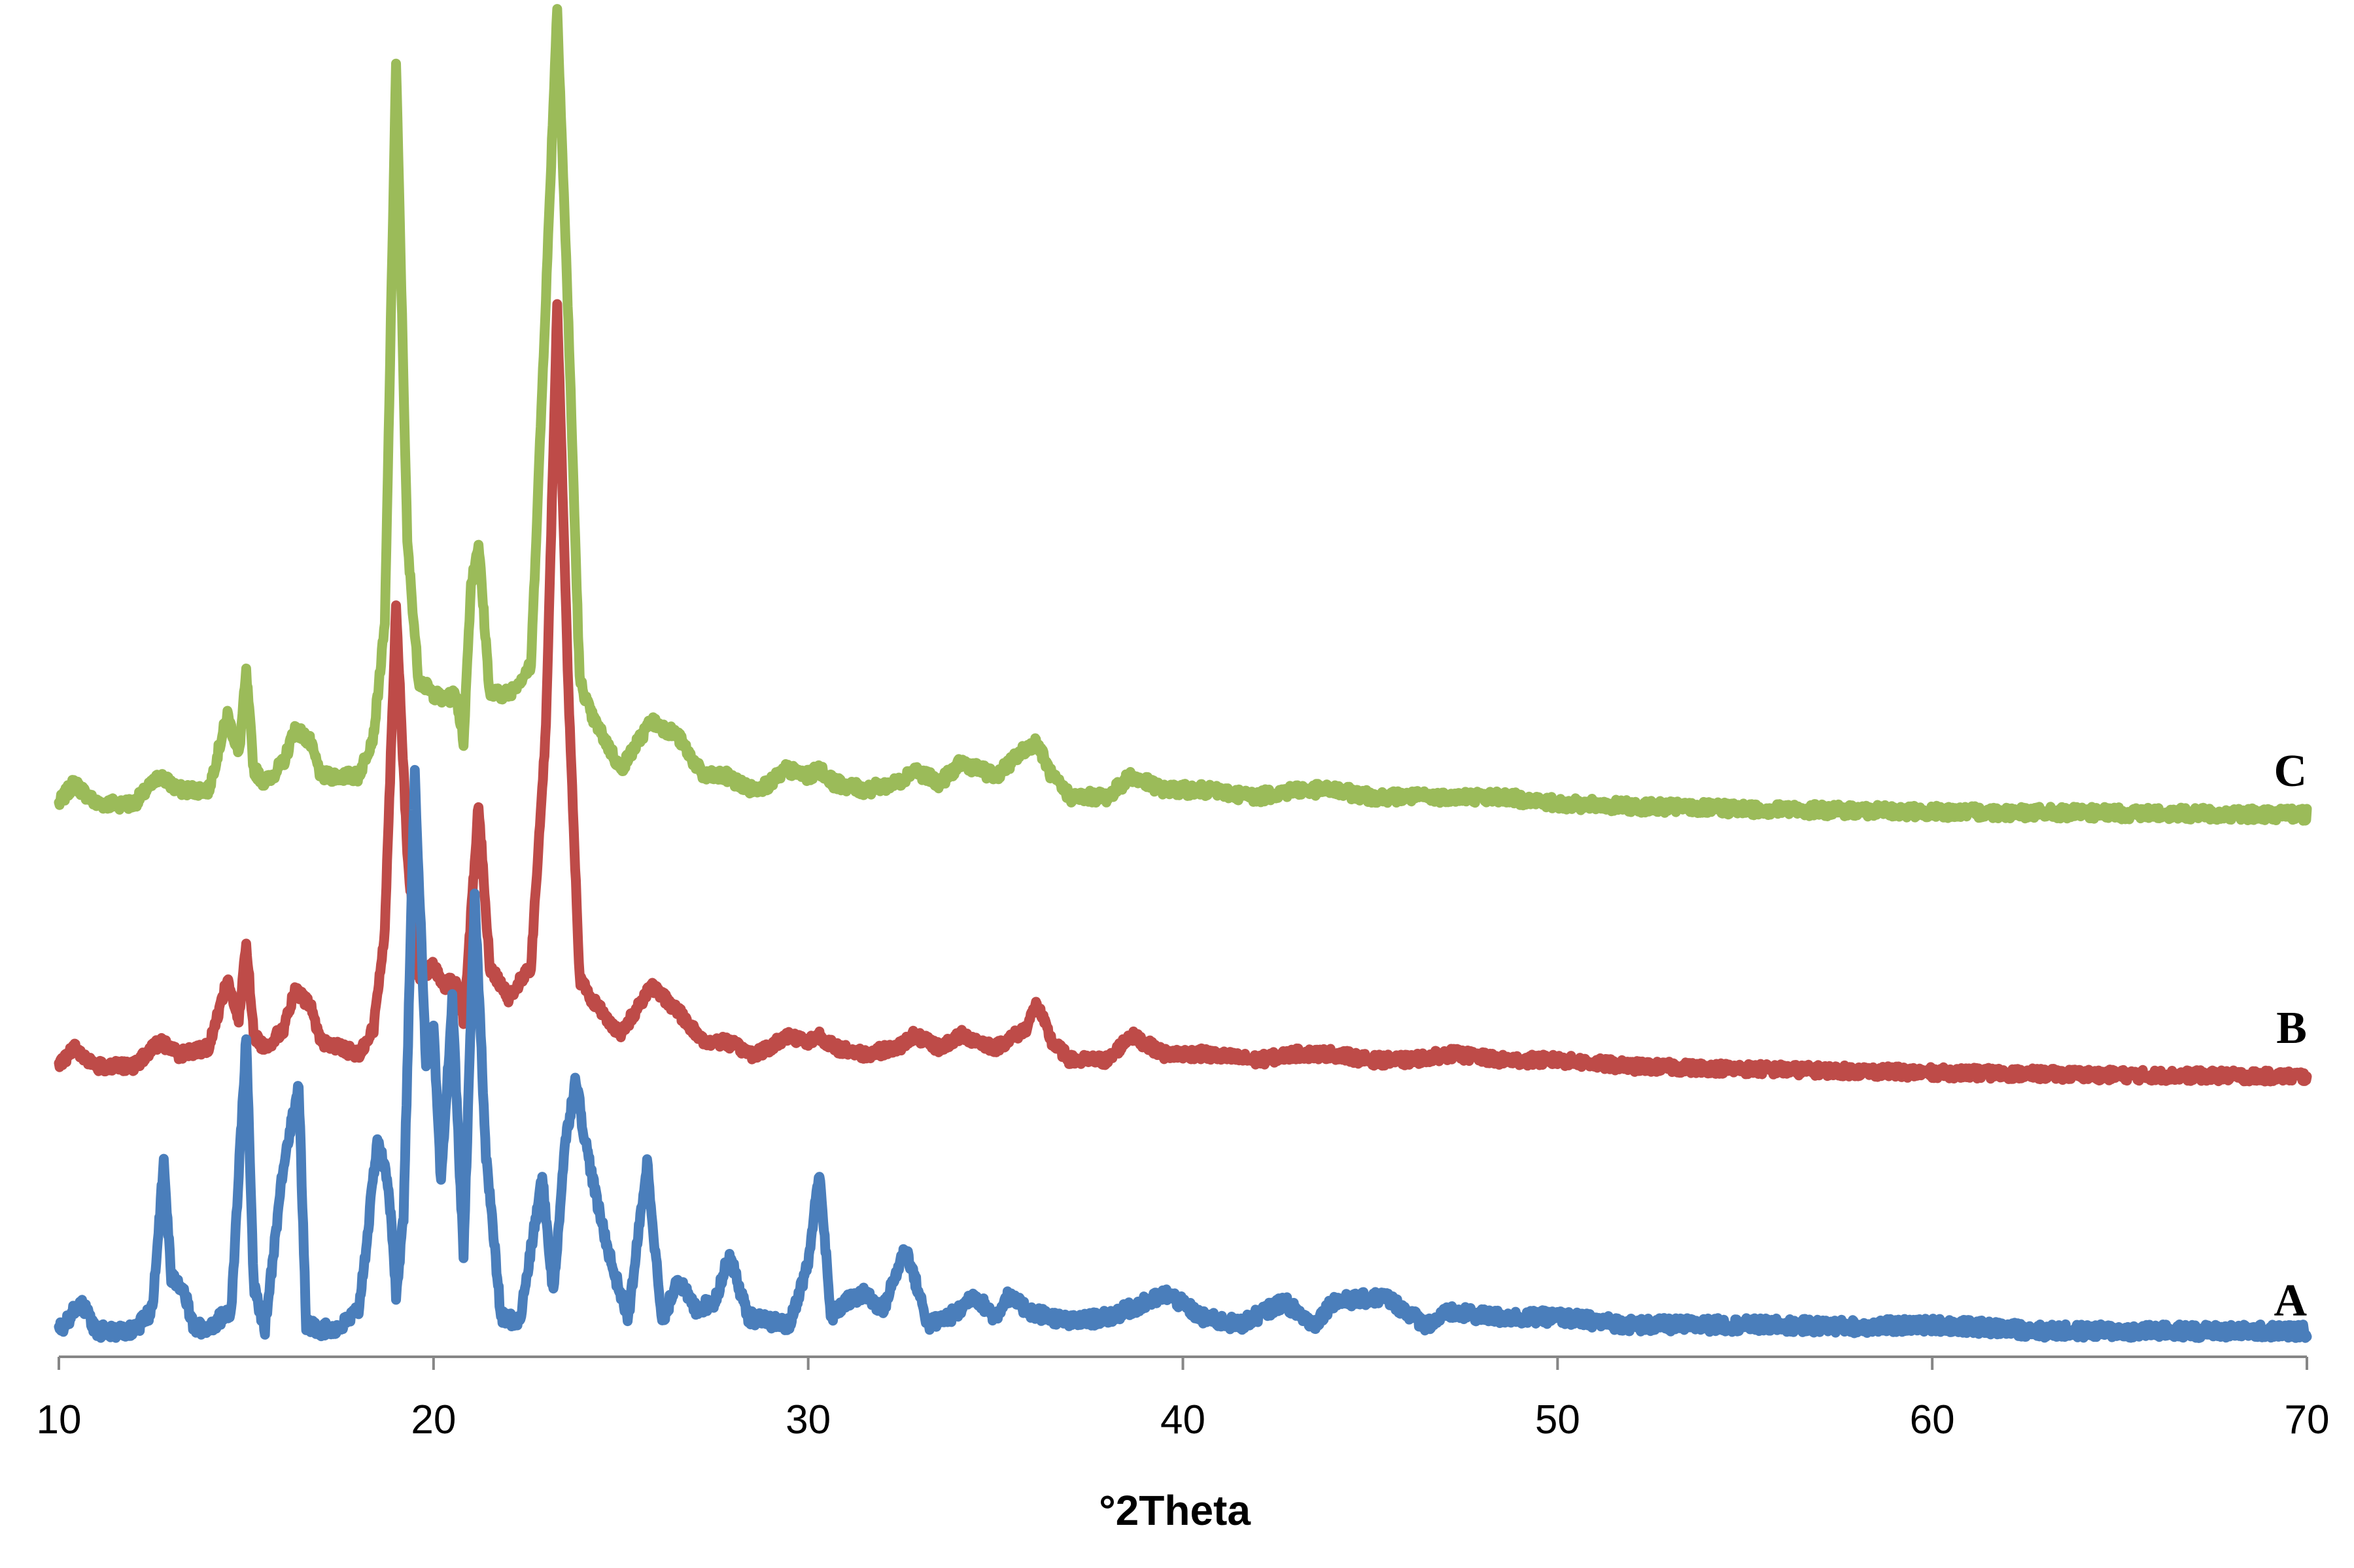  What do you see at coordinates (2307, 1419) in the screenshot?
I see `x-tick-label-70: 70` at bounding box center [2307, 1419].